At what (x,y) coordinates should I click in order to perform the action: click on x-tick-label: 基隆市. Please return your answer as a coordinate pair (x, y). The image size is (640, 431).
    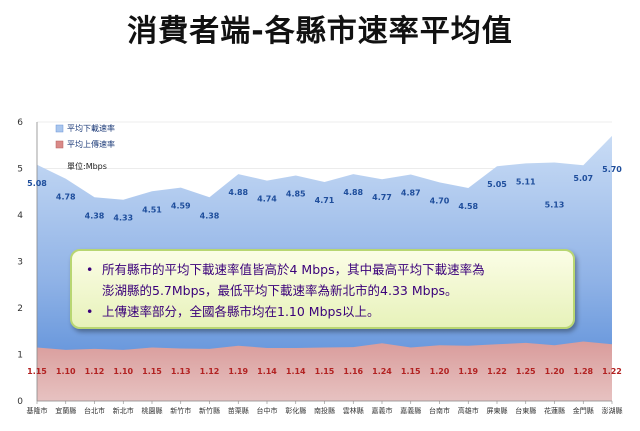
    Looking at the image, I should click on (37, 410).